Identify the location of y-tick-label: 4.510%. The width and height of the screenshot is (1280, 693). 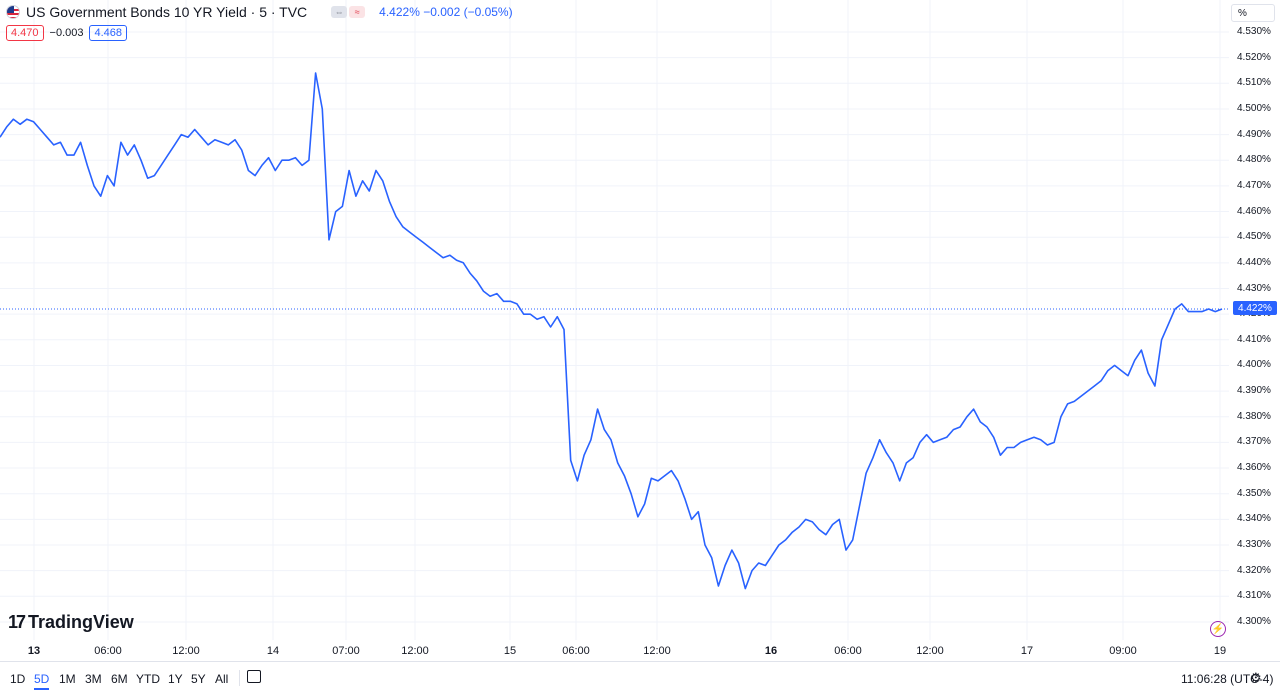
(1254, 83).